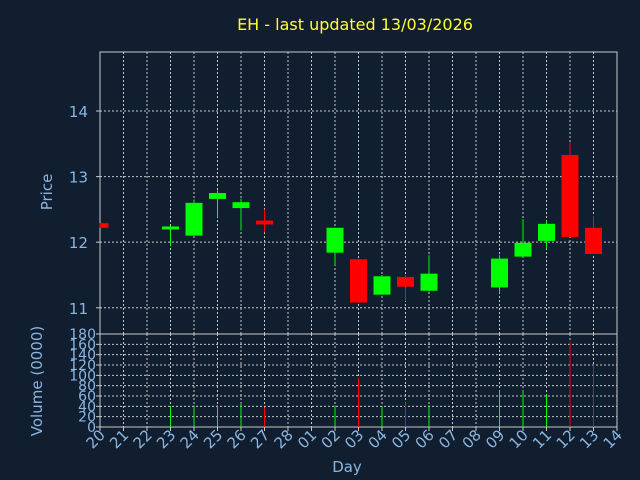 This screenshot has width=640, height=480. What do you see at coordinates (78, 243) in the screenshot?
I see `price-tick-label: 12` at bounding box center [78, 243].